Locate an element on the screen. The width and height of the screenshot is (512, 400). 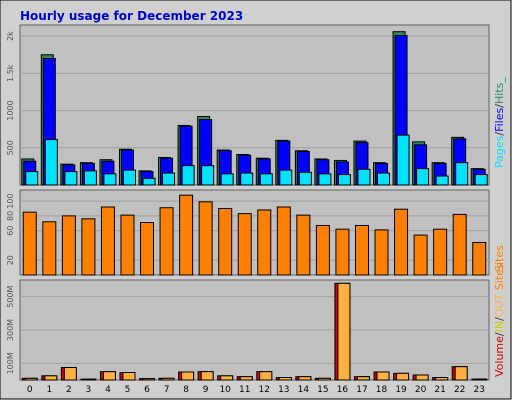
x-axis: 0 1 2 3 4 5 6 7 8 9 10 11 12 13 14 15 16 17 18 19 20 21 22 23 is located at coordinates (256, 390).